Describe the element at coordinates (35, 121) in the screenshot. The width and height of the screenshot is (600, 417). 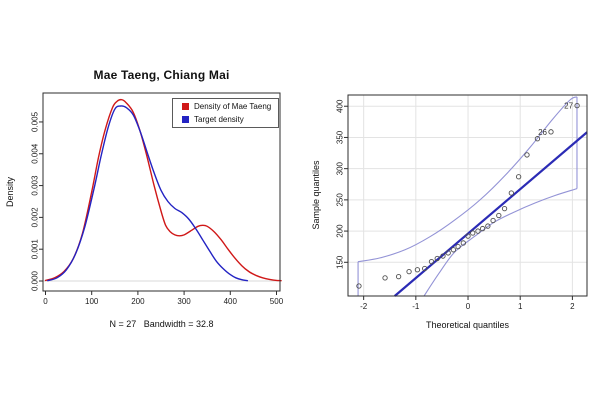
I see `svg-text: 0.005` at that location.